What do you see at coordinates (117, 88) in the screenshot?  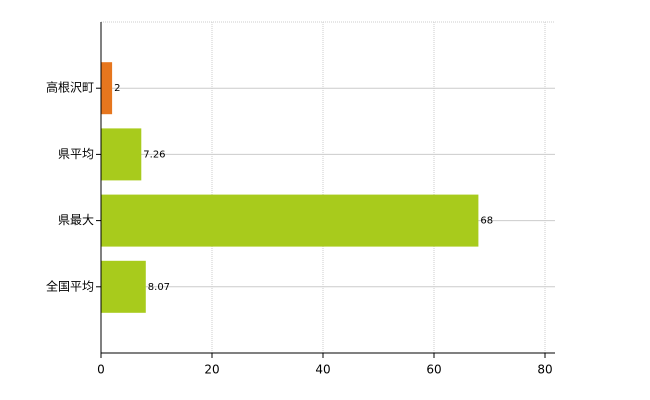 I see `value-label: 2` at bounding box center [117, 88].